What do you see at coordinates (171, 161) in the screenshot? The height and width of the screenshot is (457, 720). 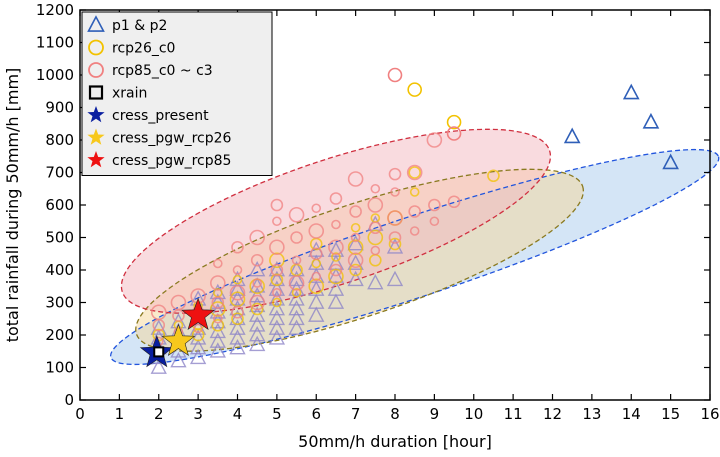 I see `legend-label-cress_pgw_rcp85: cress_pgw_rcp85` at bounding box center [171, 161].